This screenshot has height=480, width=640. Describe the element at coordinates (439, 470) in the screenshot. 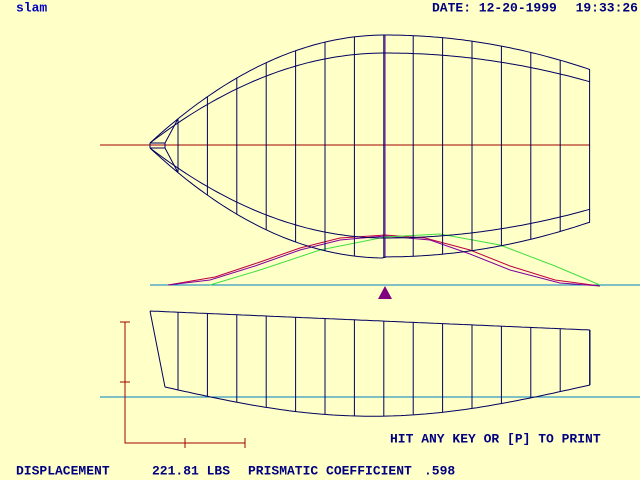

I see `prismatic-value: .598` at that location.